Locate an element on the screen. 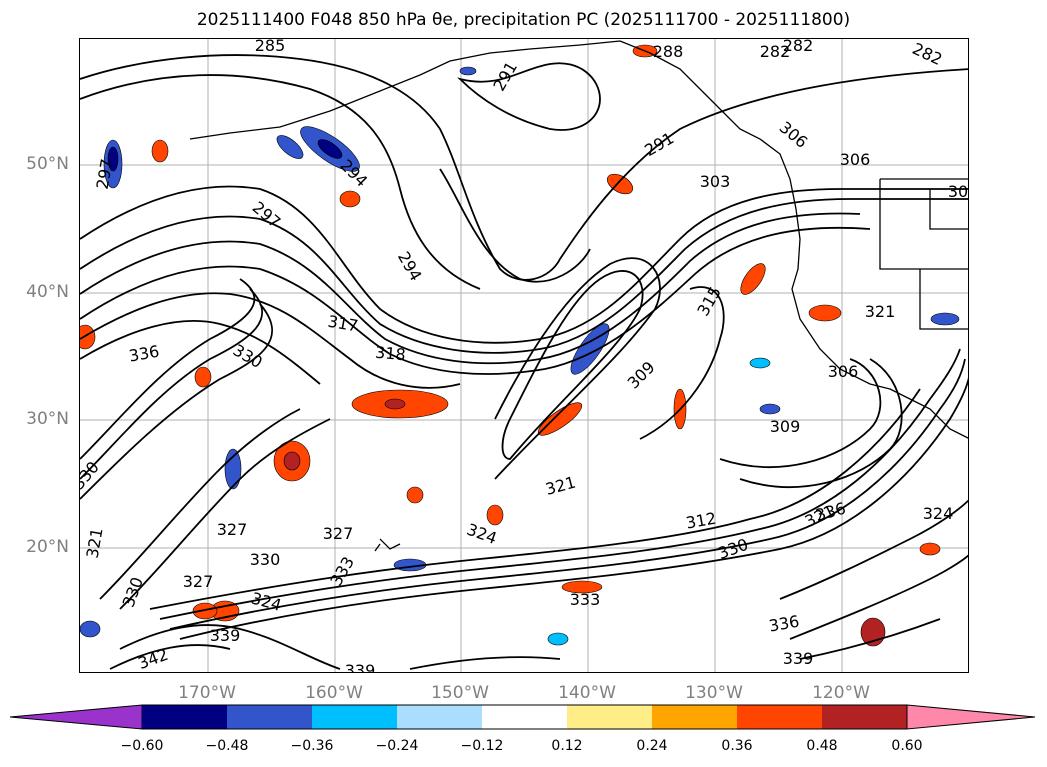  lon-label-160w: 160°W is located at coordinates (334, 693).